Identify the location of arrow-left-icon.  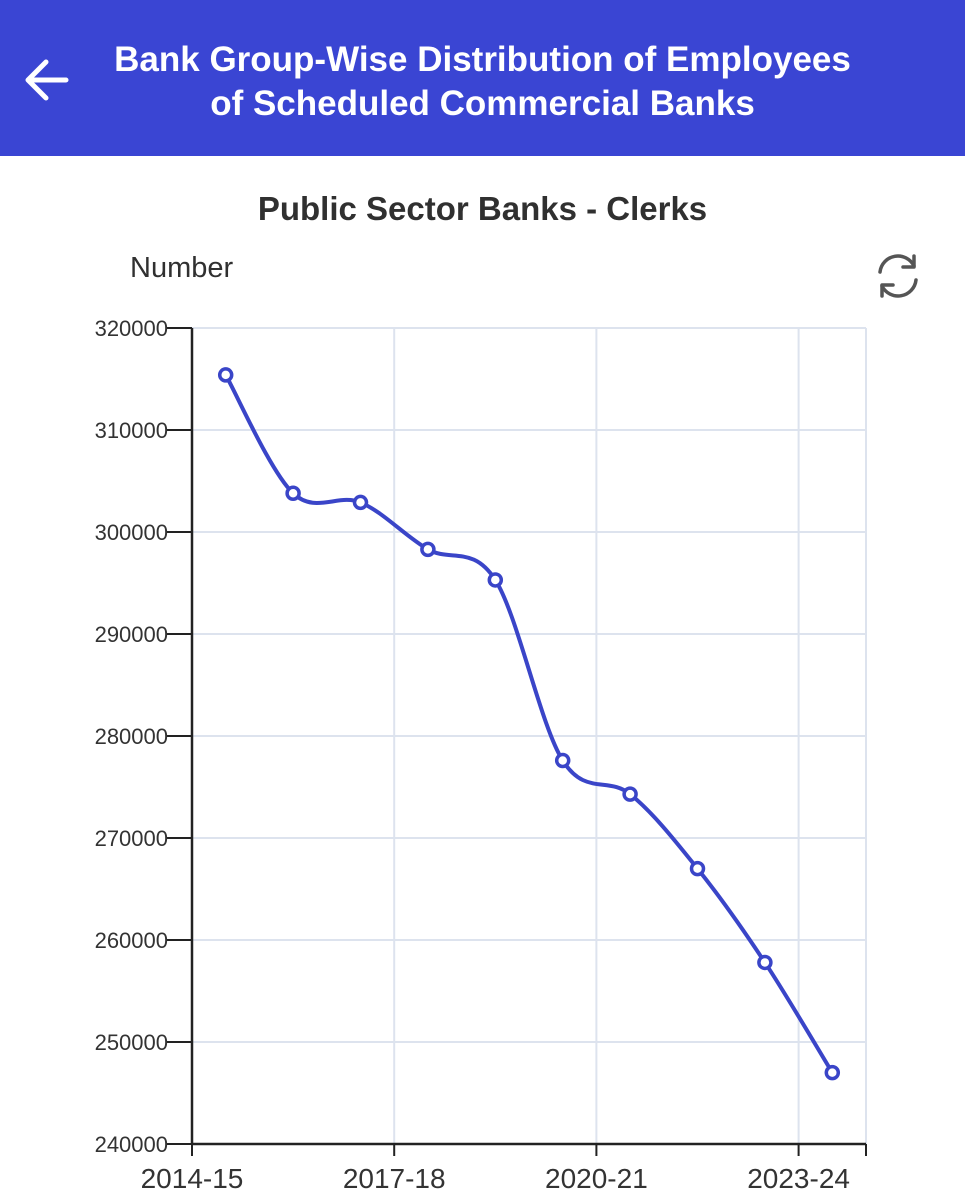
(47, 80).